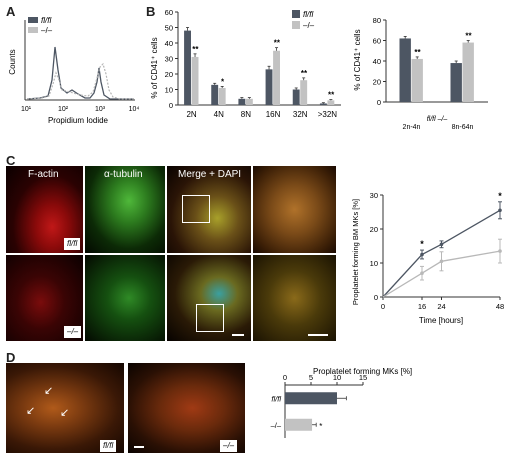  I want to click on chart-b1-ytick-3: 30, so click(169, 59).